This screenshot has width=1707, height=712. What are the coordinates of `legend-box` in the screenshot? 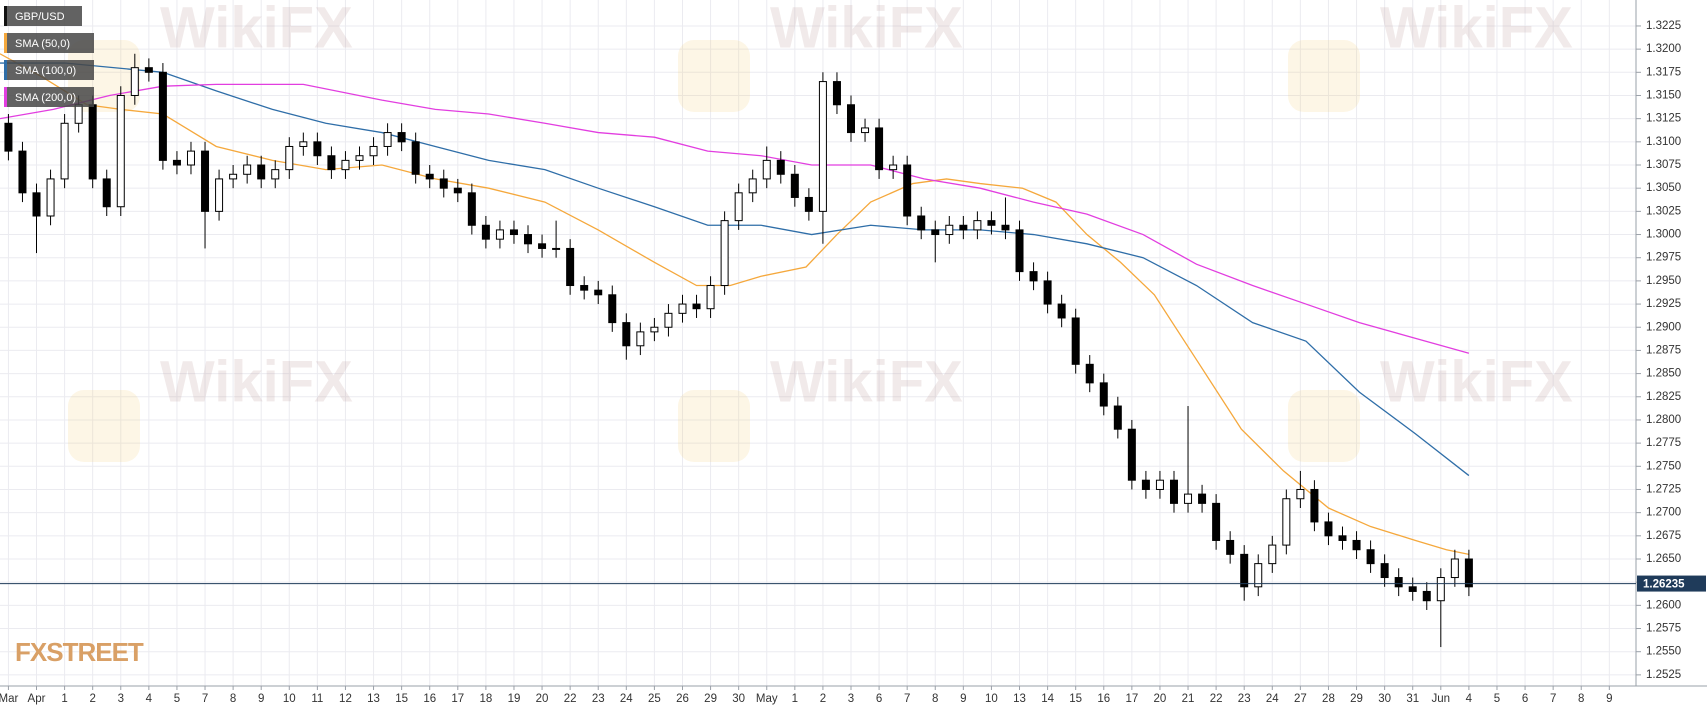 It's located at (43, 16).